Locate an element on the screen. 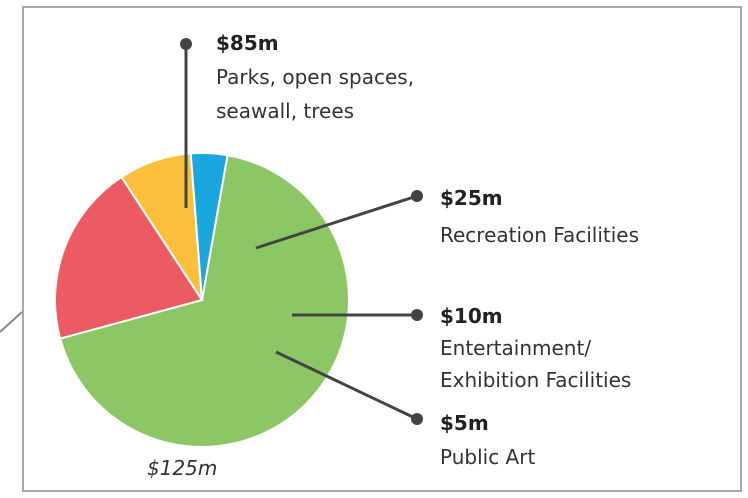 This screenshot has width=748, height=498. slice-description-label: seawall, trees is located at coordinates (285, 111).